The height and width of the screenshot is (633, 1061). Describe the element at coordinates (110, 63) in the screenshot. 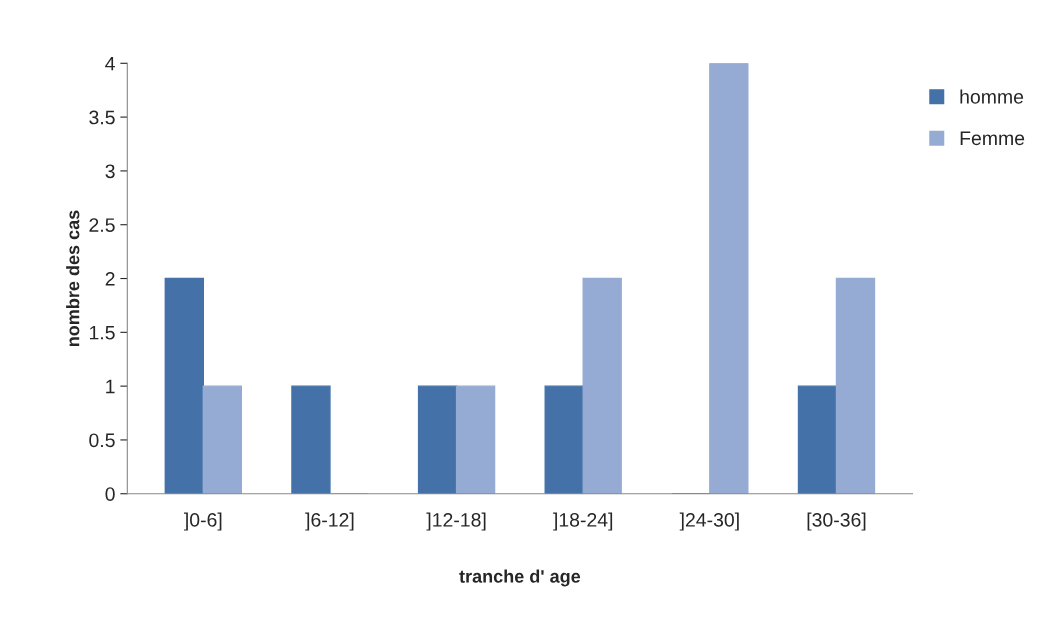

I see `y-tick-label: 4` at that location.